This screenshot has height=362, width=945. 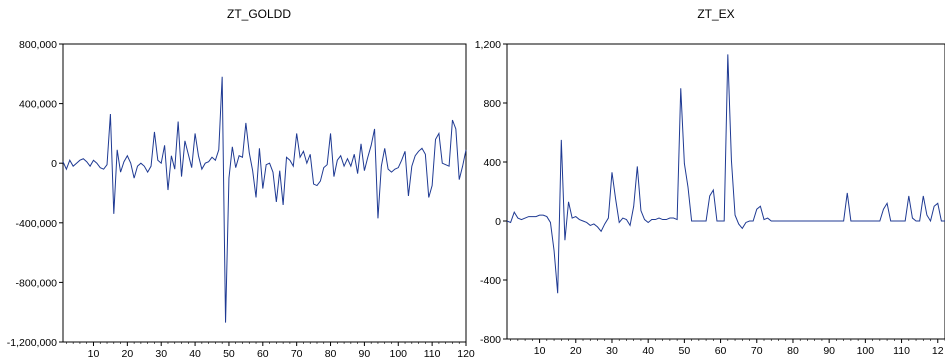 I want to click on y-tick-label: 400, so click(x=492, y=163).